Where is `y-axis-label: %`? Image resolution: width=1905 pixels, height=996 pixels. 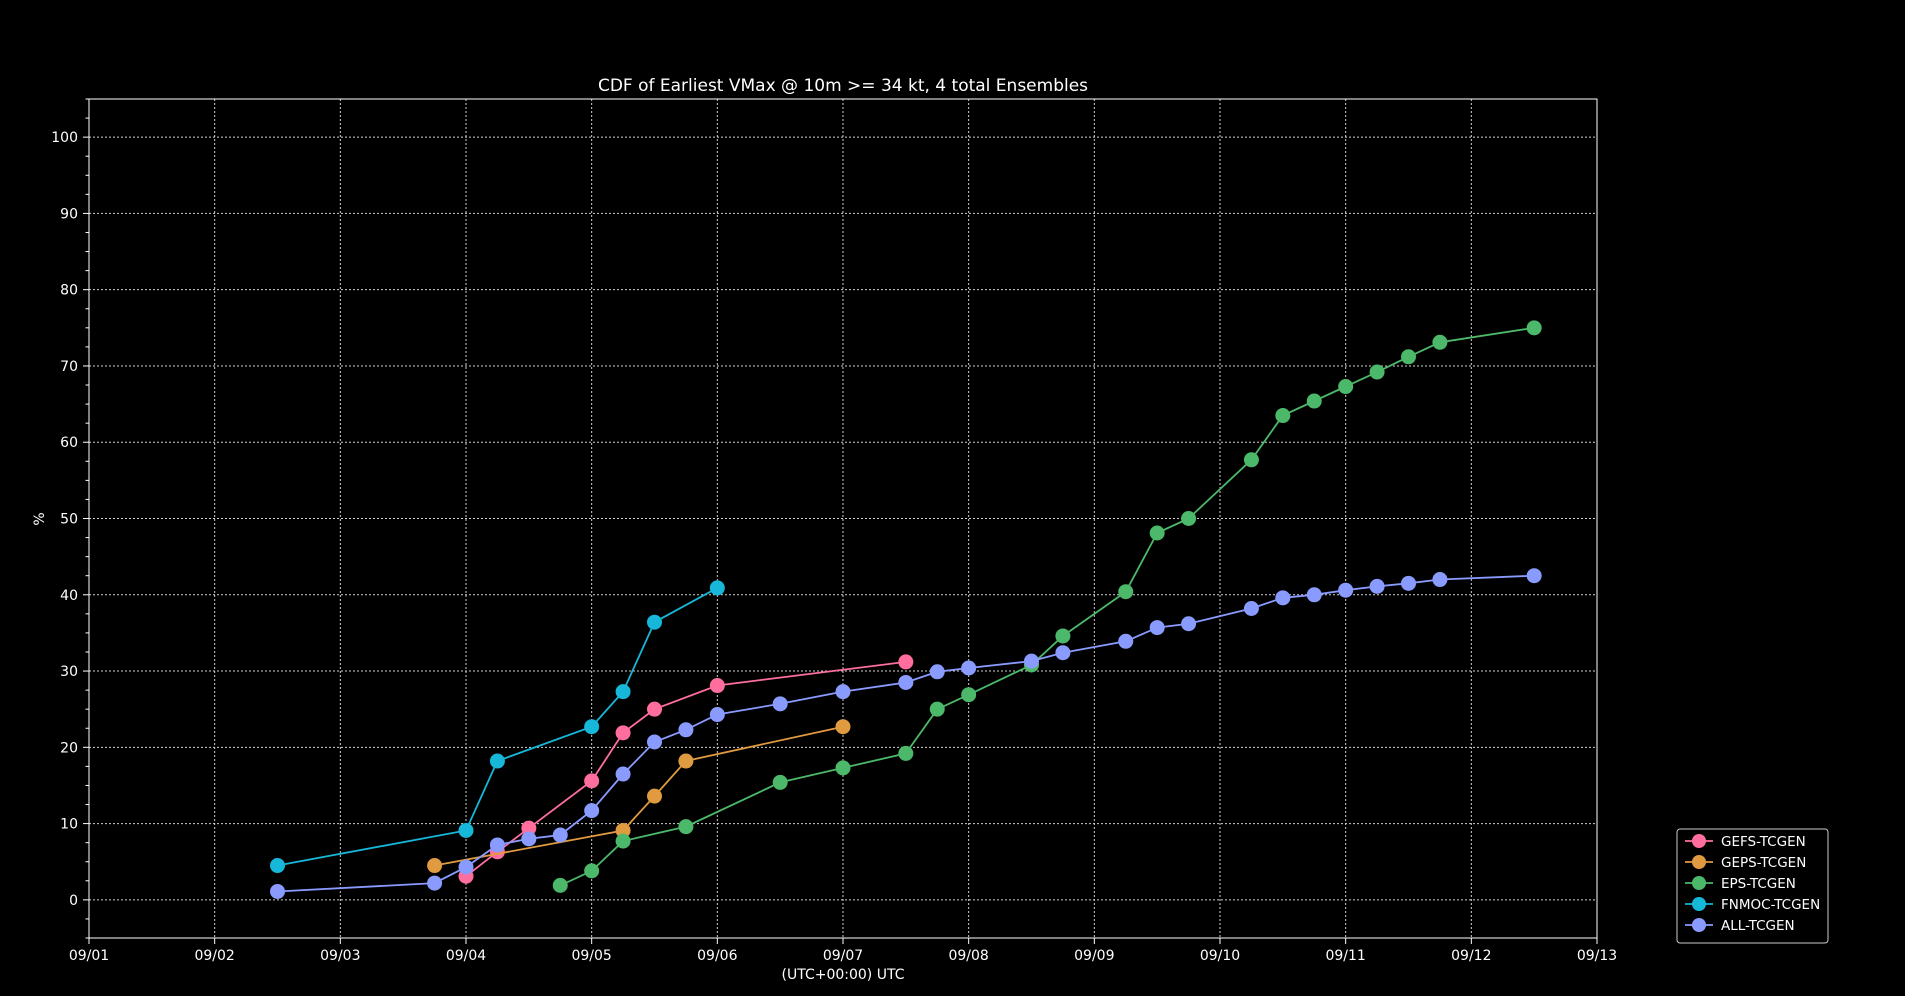
y-axis-label: % is located at coordinates (40, 518).